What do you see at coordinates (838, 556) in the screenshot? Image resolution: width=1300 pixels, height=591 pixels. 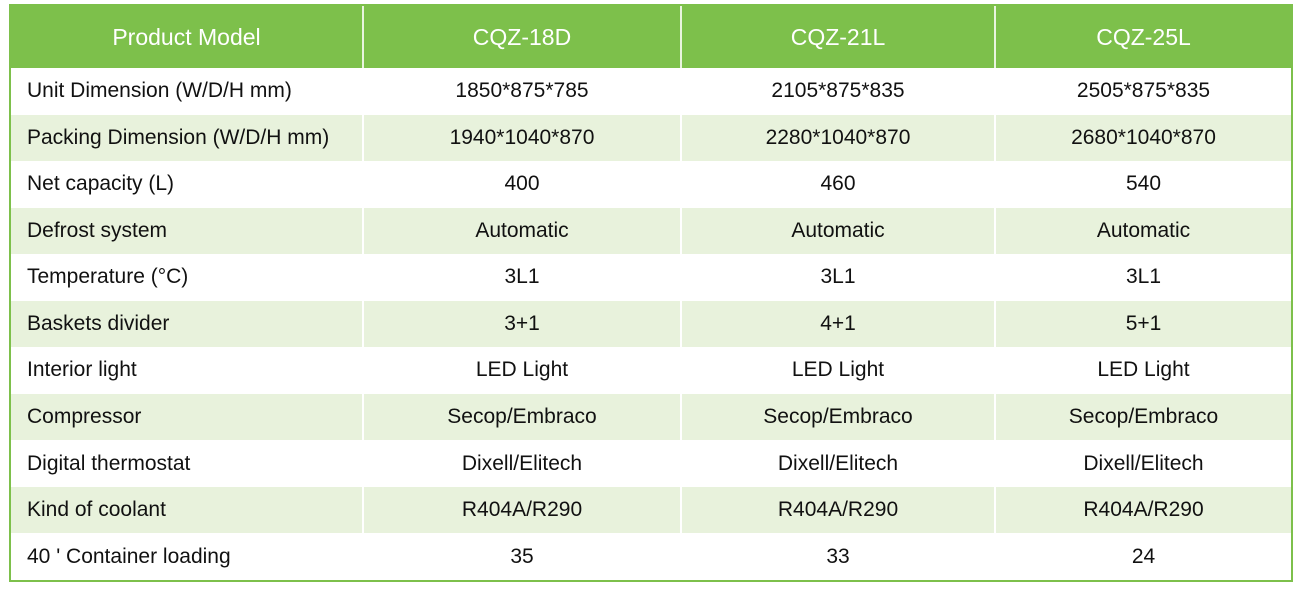 I see `table-cell: 33` at bounding box center [838, 556].